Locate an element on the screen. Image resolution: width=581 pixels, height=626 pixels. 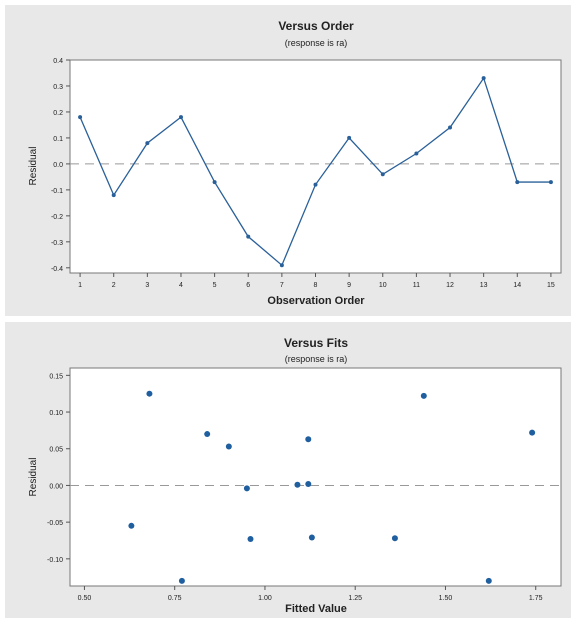
x-tick-label: 14 is located at coordinates (517, 285).